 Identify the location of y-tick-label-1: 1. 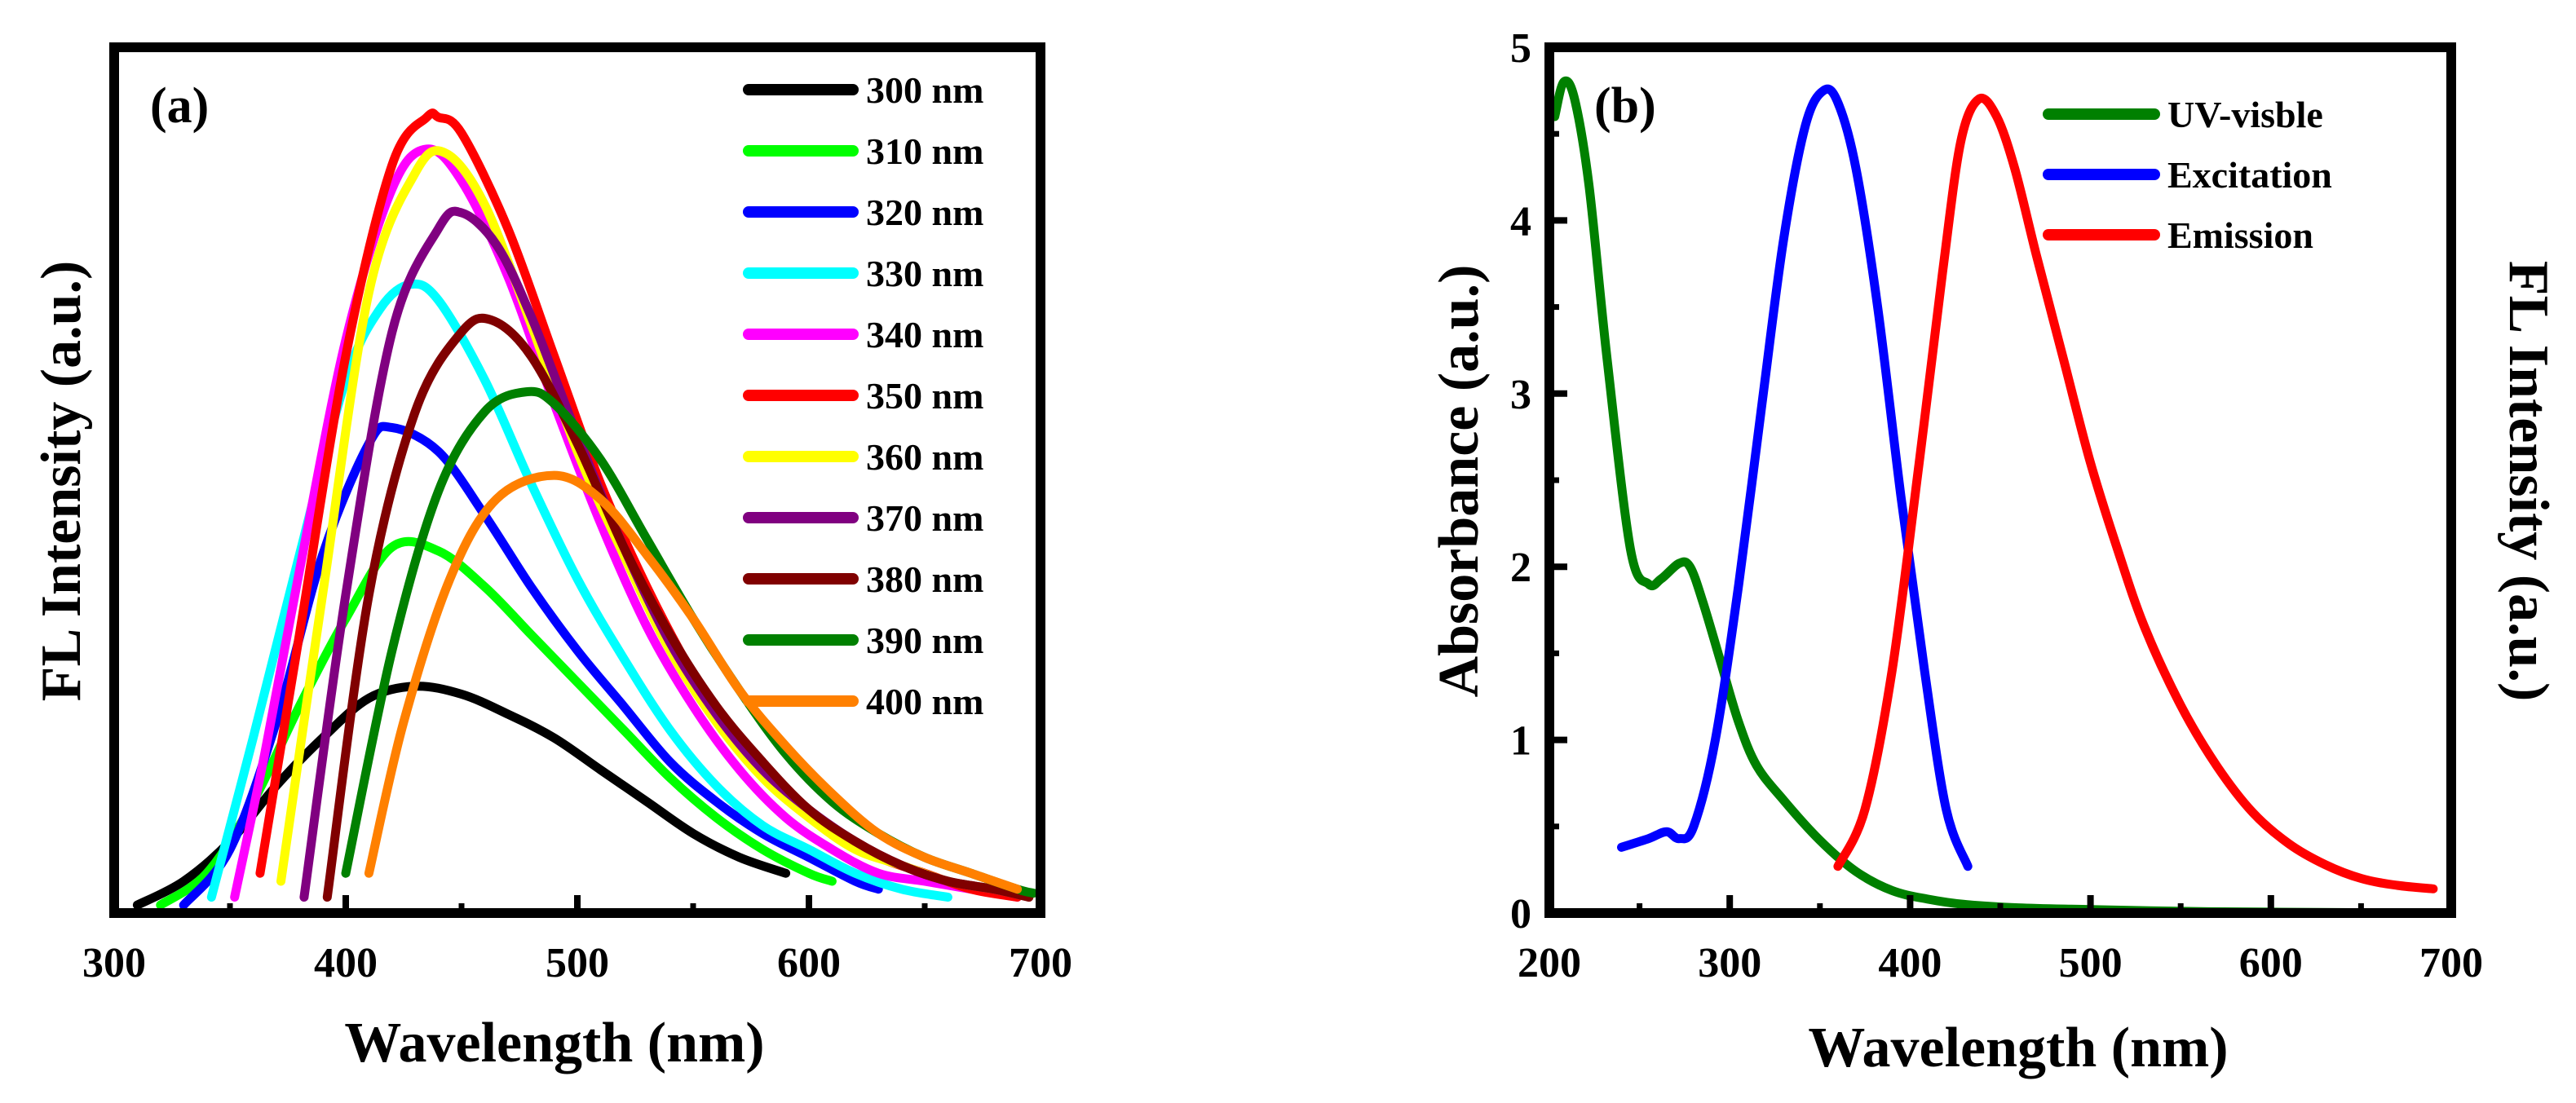
(1520, 741).